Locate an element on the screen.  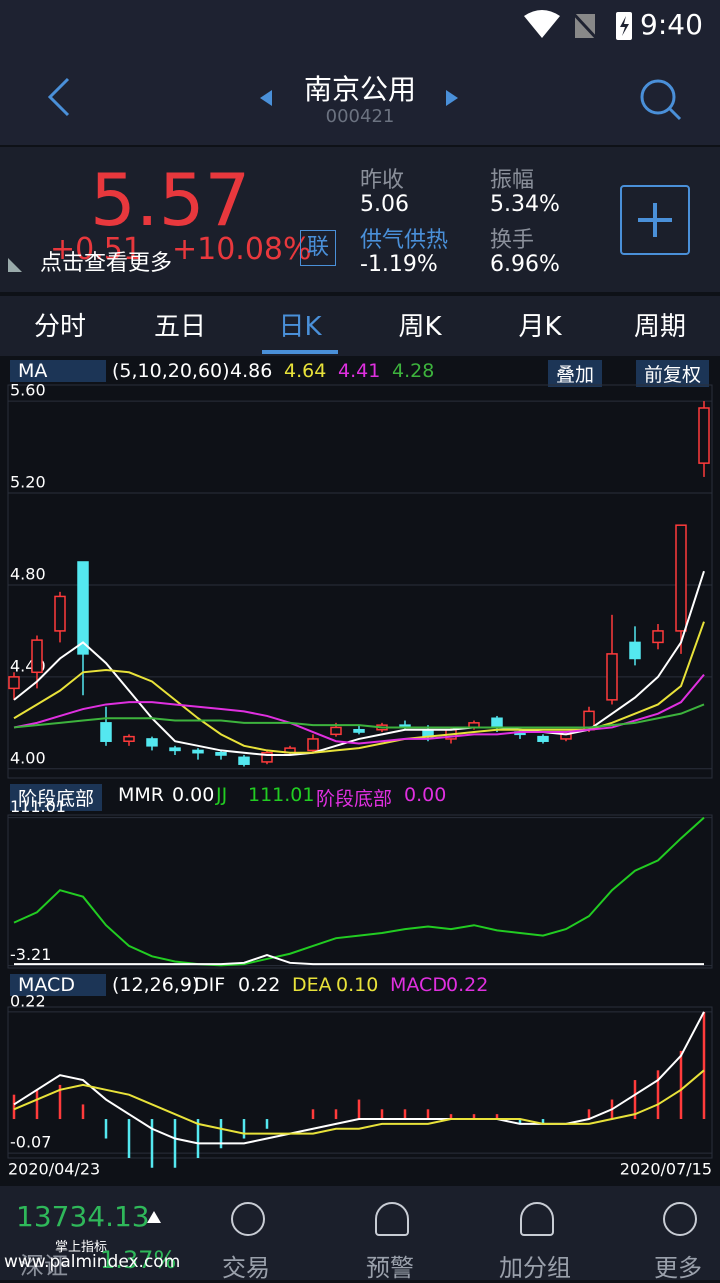
stock-code: 000421 is located at coordinates (360, 116).